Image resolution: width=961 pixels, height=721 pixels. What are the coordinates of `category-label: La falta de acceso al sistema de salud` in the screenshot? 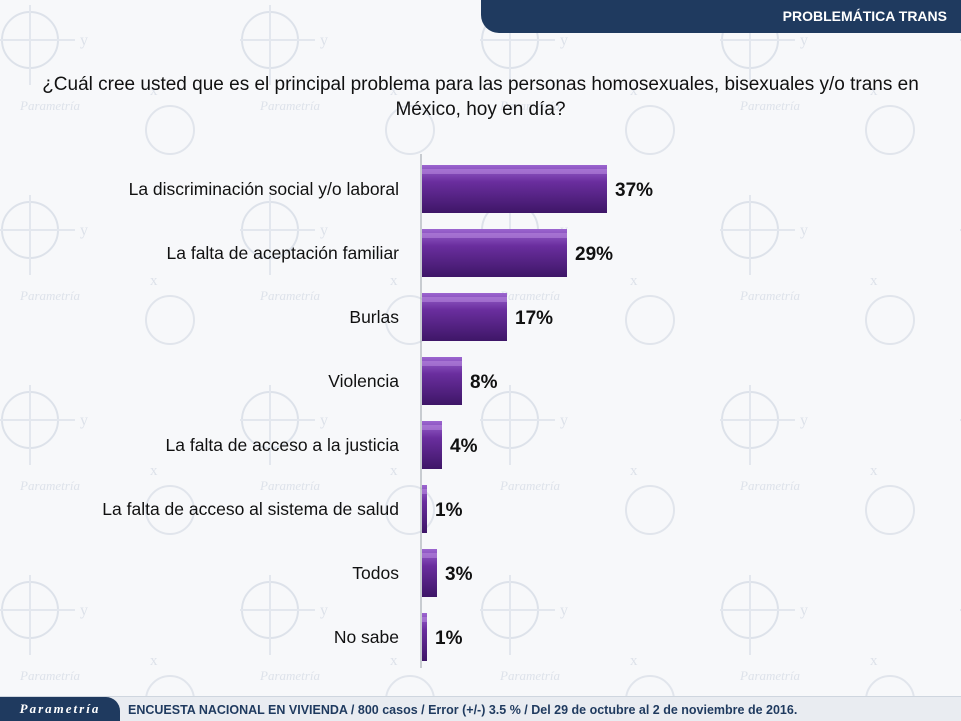 It's located at (250, 509).